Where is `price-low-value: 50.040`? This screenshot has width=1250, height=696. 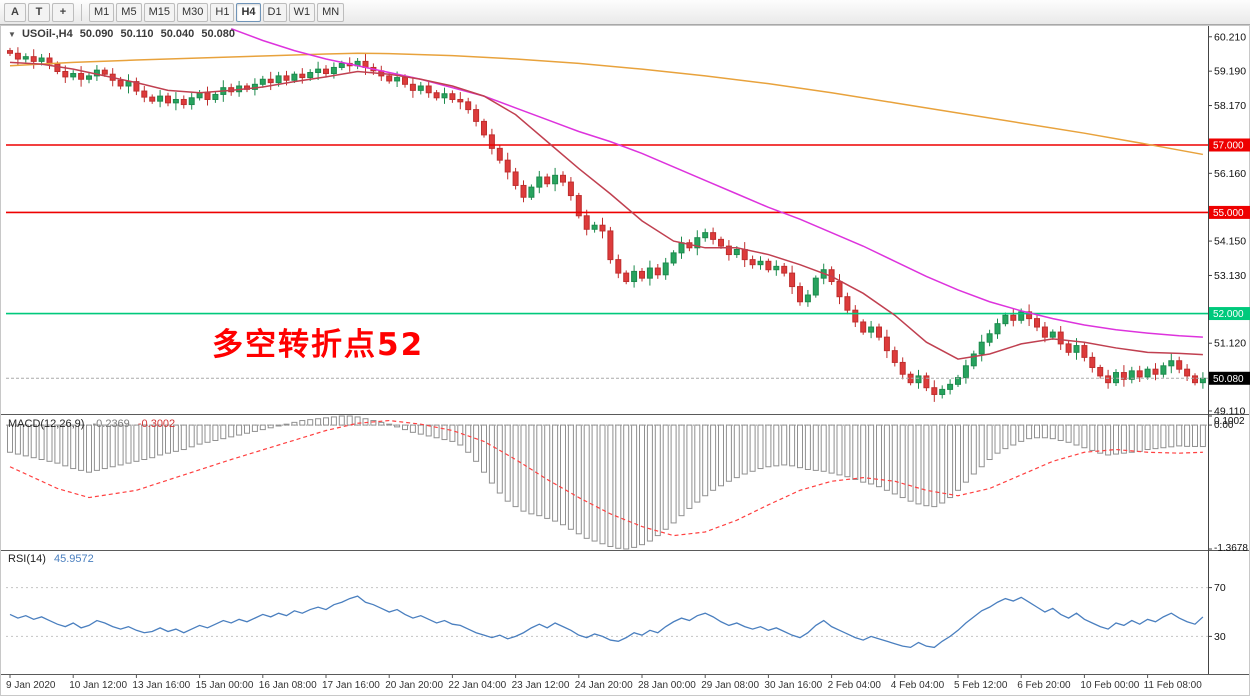
price-low-value: 50.040 is located at coordinates (177, 34).